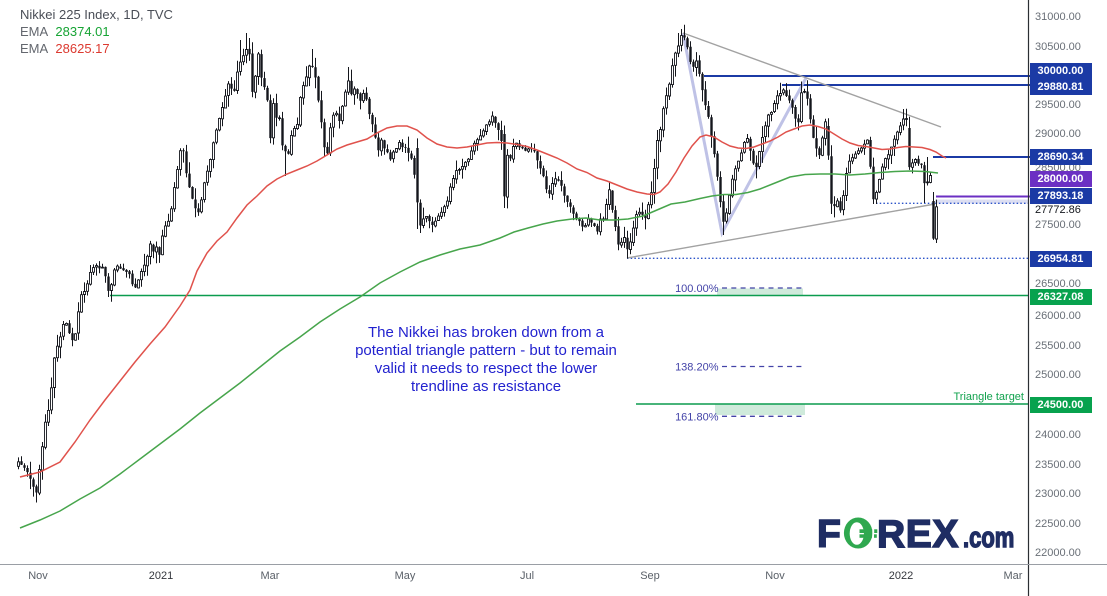 This screenshot has height=596, width=1107. What do you see at coordinates (988, 397) in the screenshot?
I see `svg-text: Triangle target` at bounding box center [988, 397].